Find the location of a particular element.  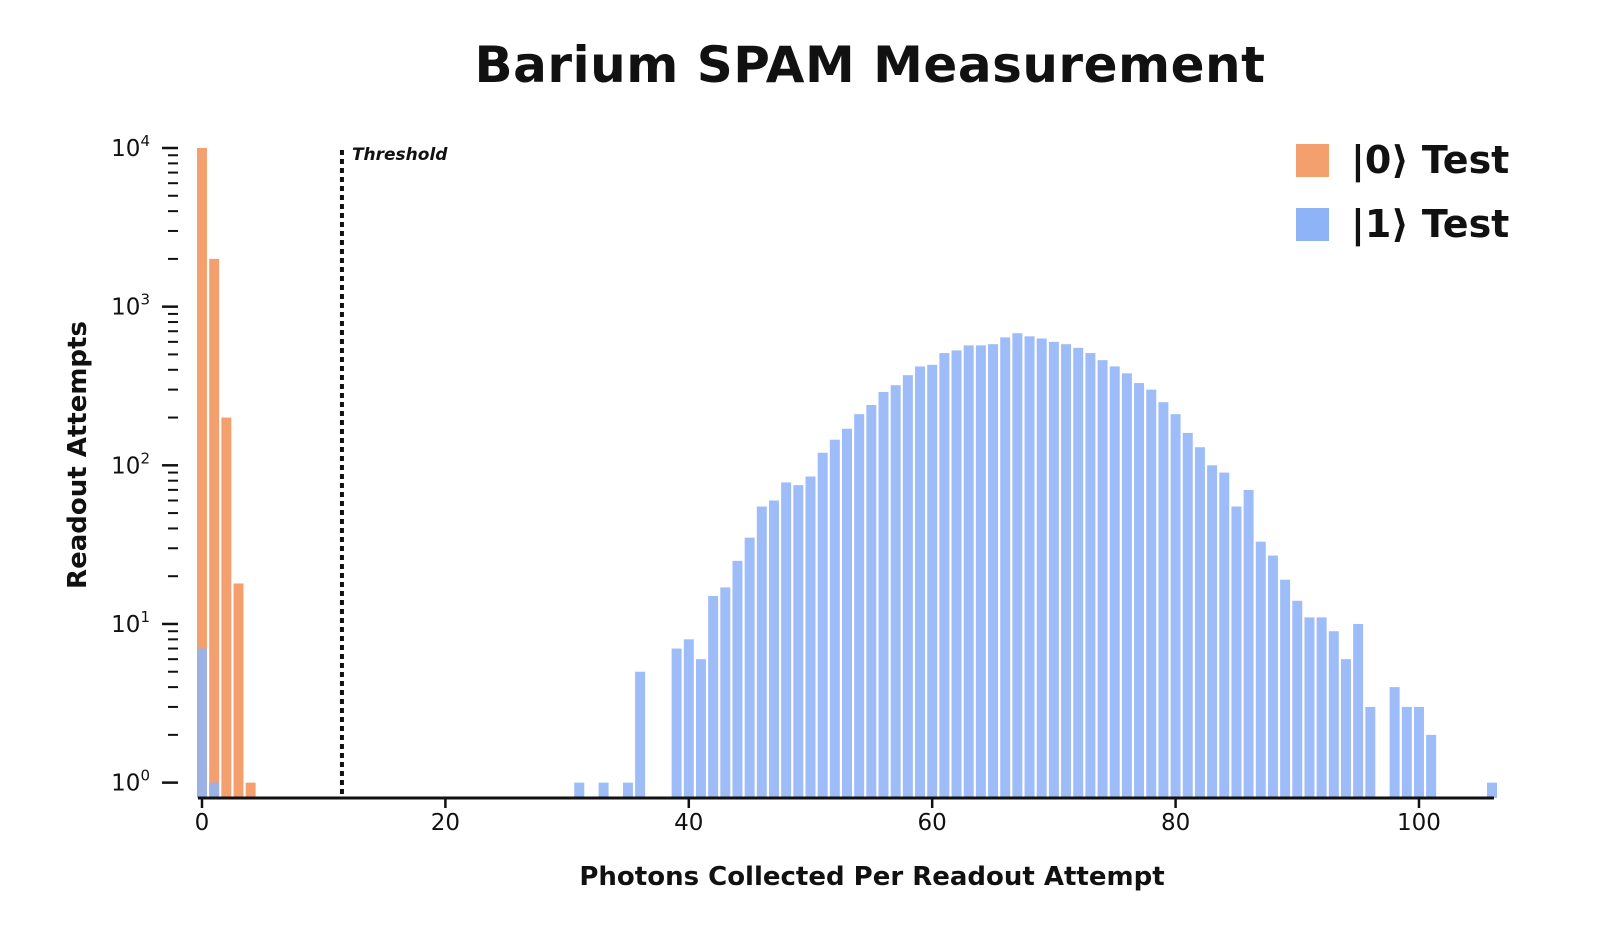

legend-label-1-test: |1⟩ Test is located at coordinates (1430, 224).